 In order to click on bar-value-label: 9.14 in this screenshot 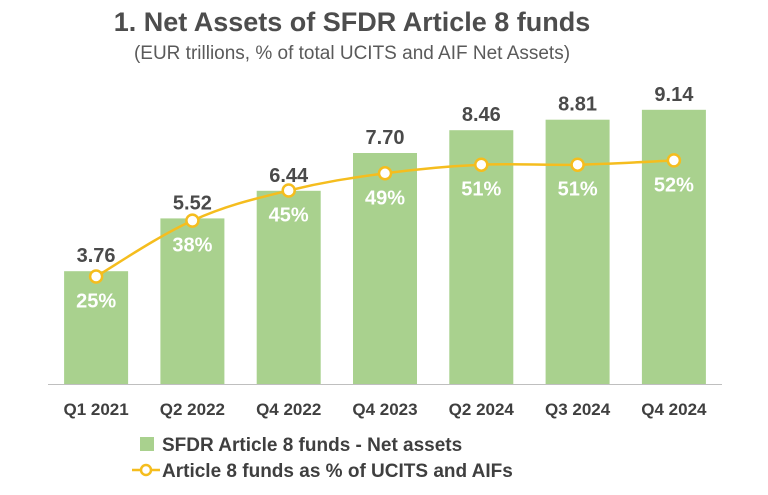, I will do `click(674, 95)`.